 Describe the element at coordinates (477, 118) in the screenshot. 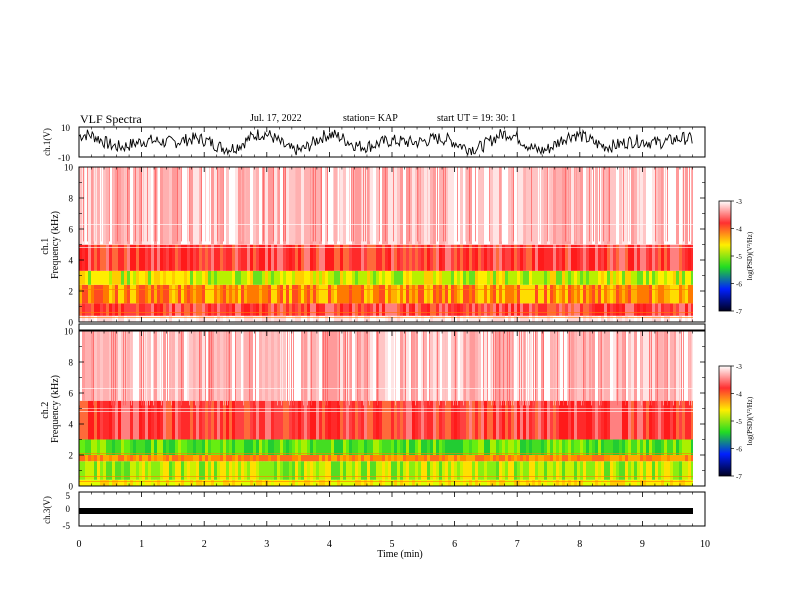

I see `start-time-label: start UT = 19: 30: 1` at that location.